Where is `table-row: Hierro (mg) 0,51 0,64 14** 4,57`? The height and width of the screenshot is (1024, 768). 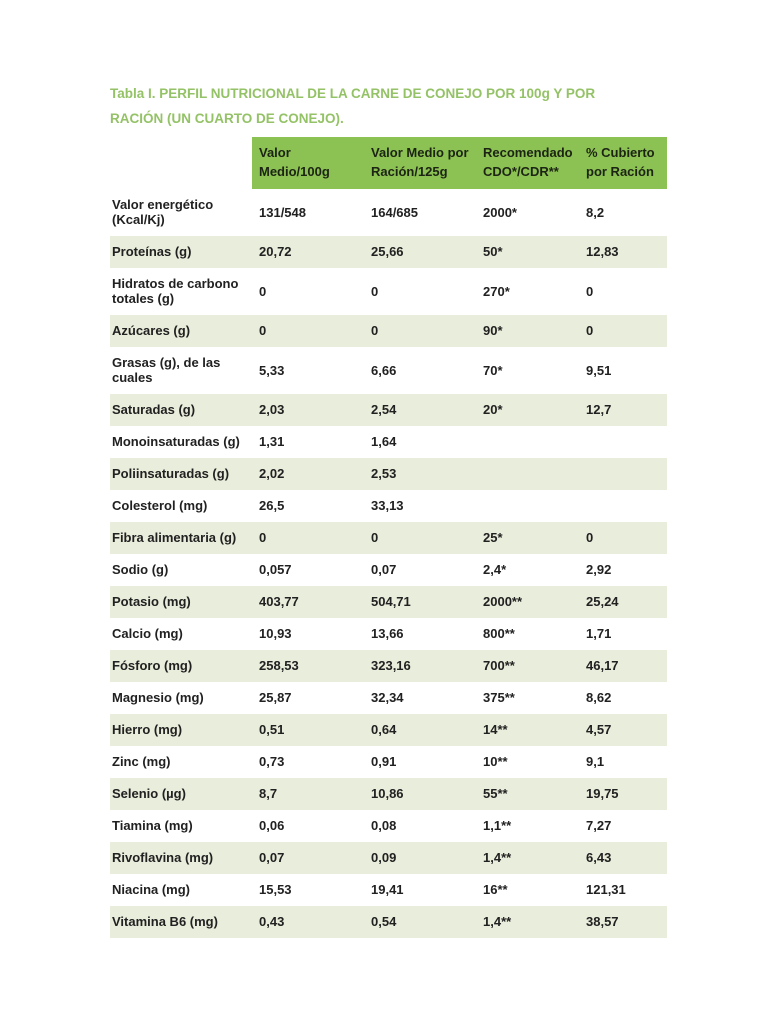
table-row: Hierro (mg) 0,51 0,64 14** 4,57 is located at coordinates (388, 730).